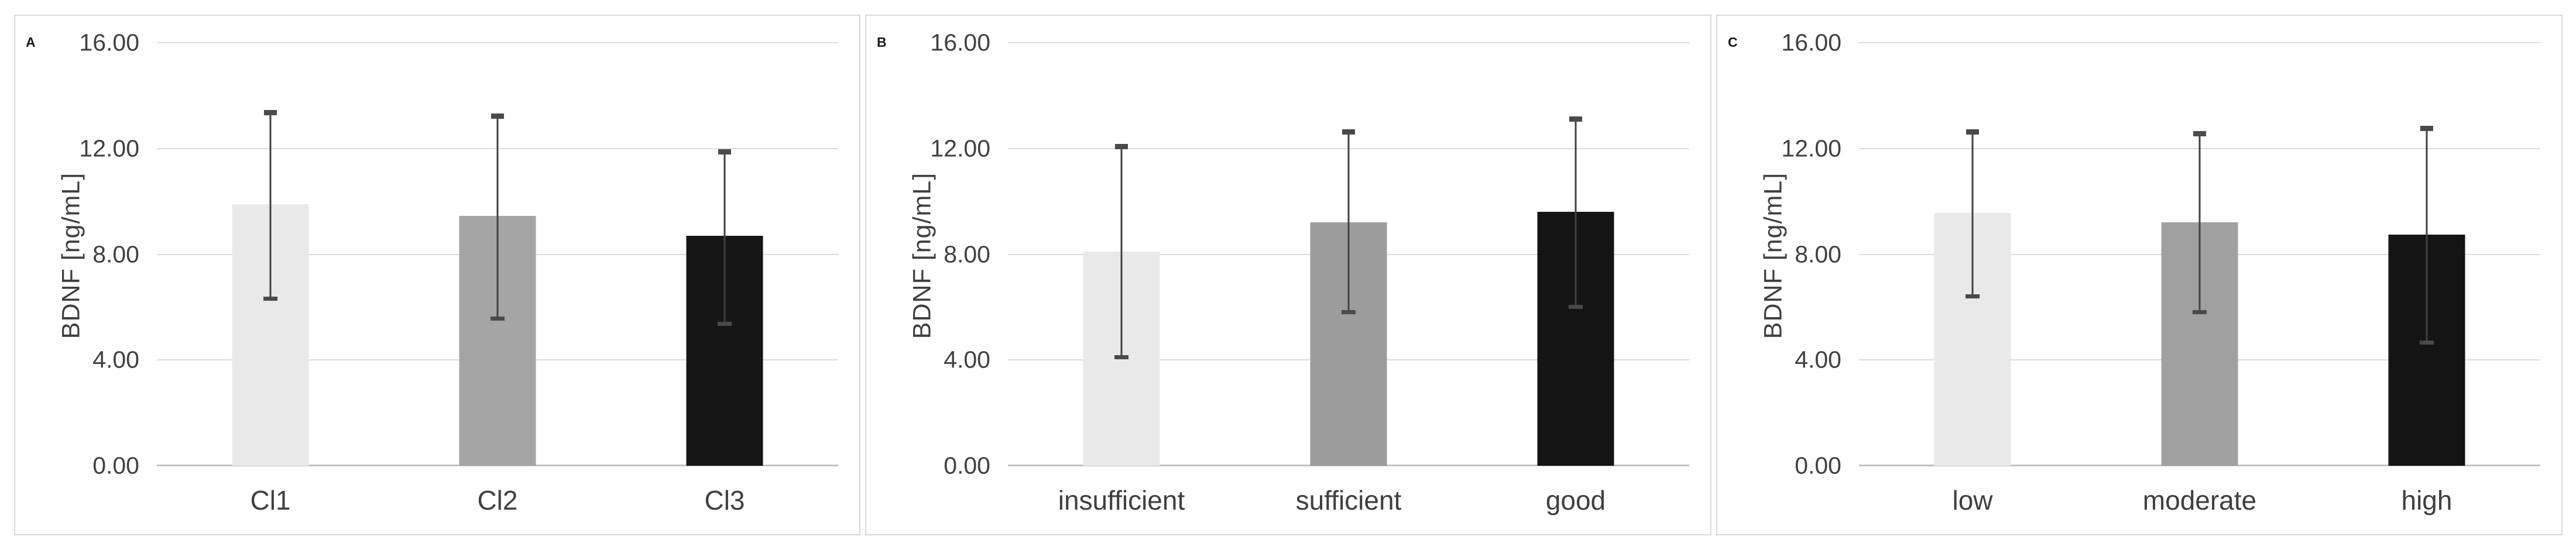  Describe the element at coordinates (724, 500) in the screenshot. I see `category-label: Cl3` at that location.